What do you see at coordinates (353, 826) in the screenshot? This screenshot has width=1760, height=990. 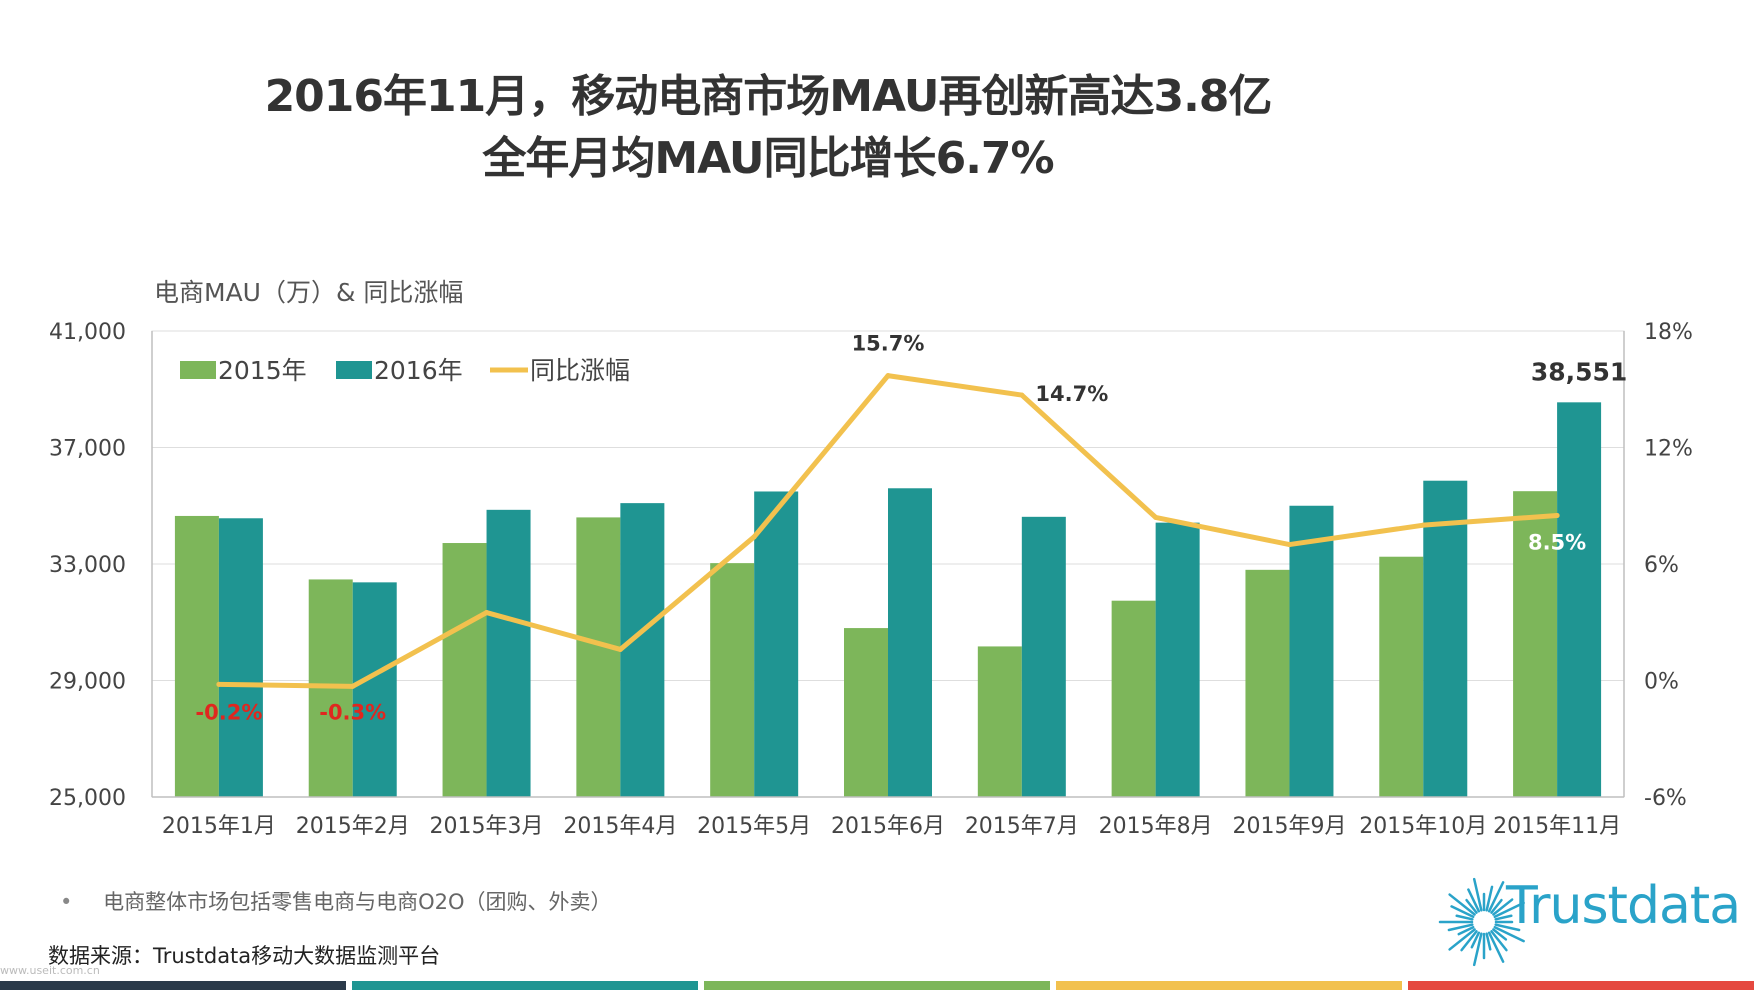 I see `x-tick-label: 2015年2月` at bounding box center [353, 826].